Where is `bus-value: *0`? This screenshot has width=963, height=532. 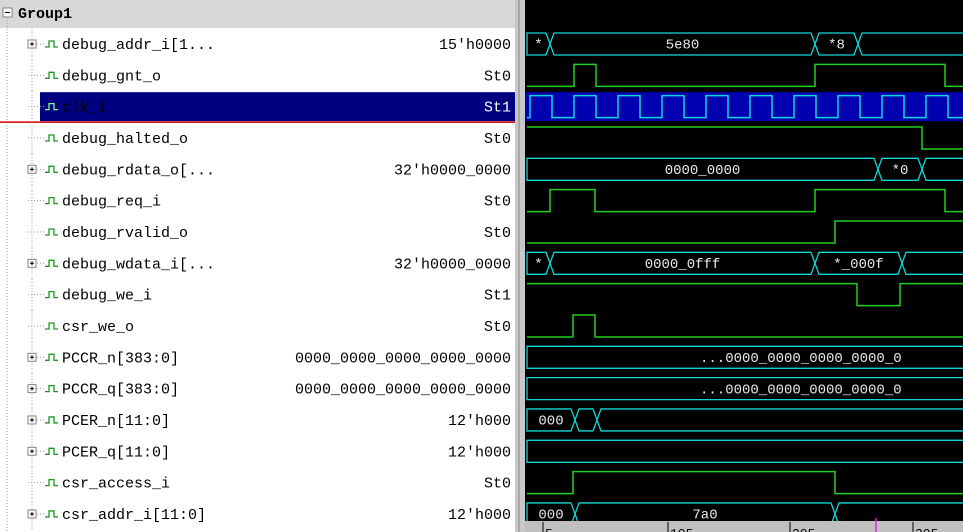
bus-value: *0 is located at coordinates (900, 171).